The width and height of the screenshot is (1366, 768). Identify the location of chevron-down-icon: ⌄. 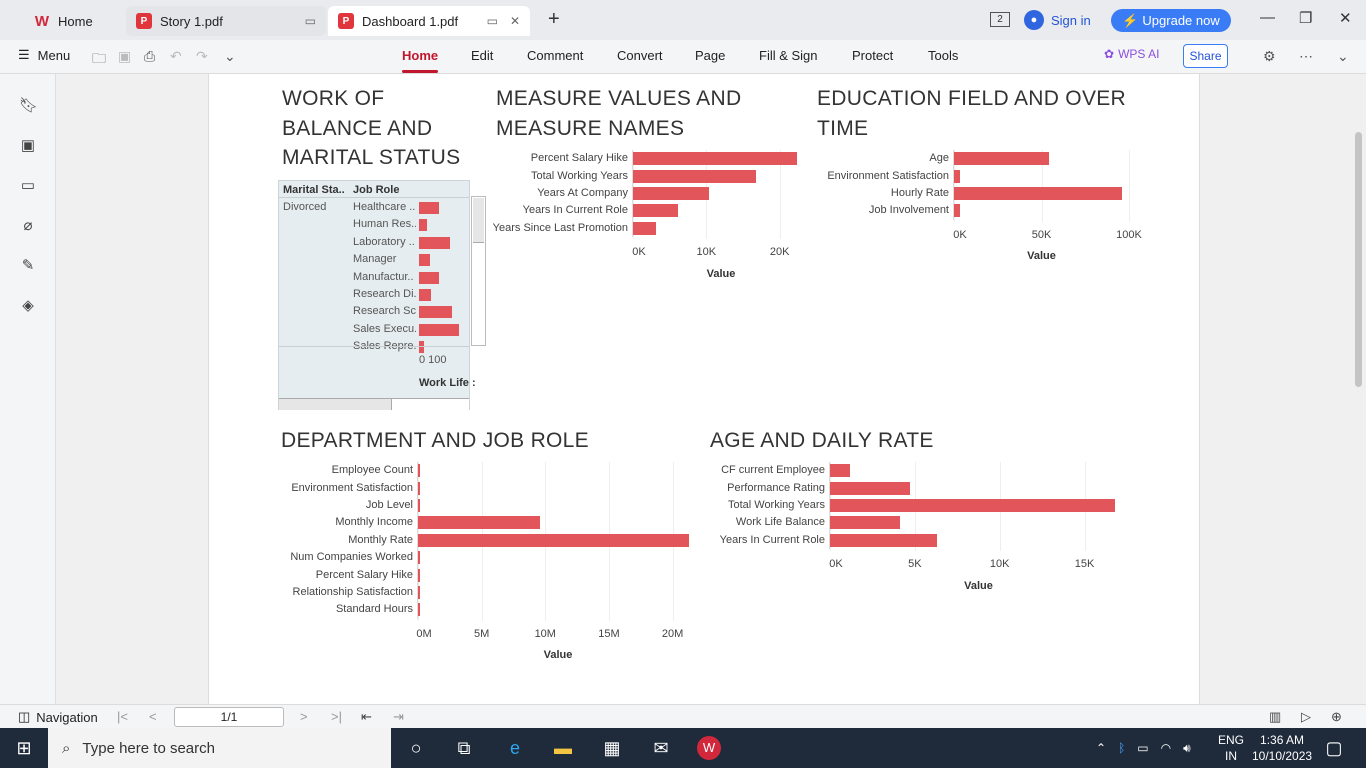
(230, 56).